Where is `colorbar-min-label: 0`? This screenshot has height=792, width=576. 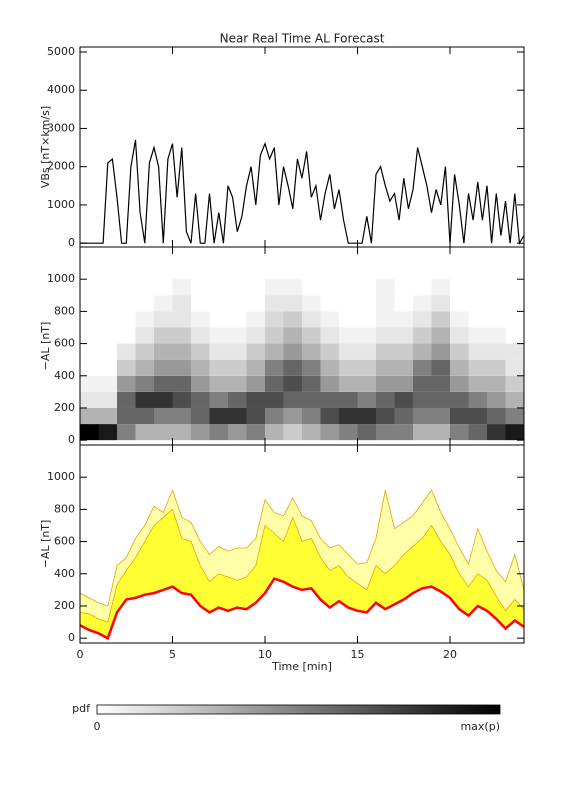
colorbar-min-label: 0 is located at coordinates (97, 726).